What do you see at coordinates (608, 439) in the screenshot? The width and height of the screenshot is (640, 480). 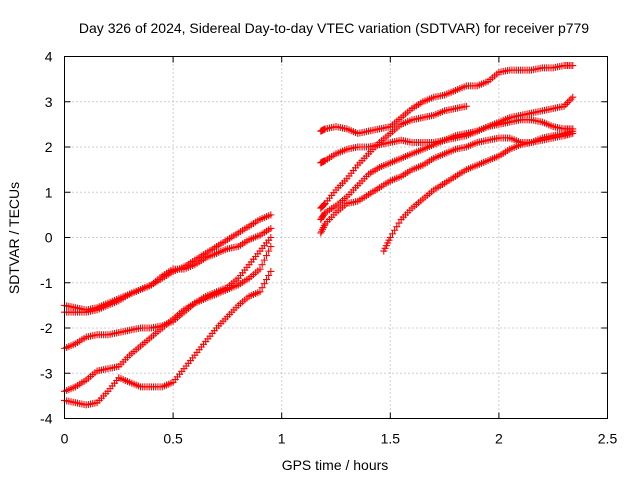 I see `x-tick-label: 2.5` at bounding box center [608, 439].